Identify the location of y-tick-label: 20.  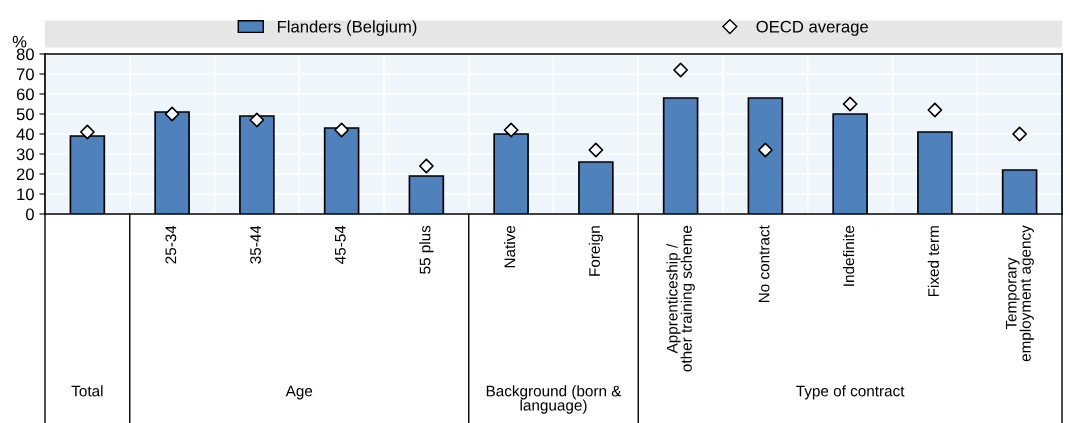
(25, 174).